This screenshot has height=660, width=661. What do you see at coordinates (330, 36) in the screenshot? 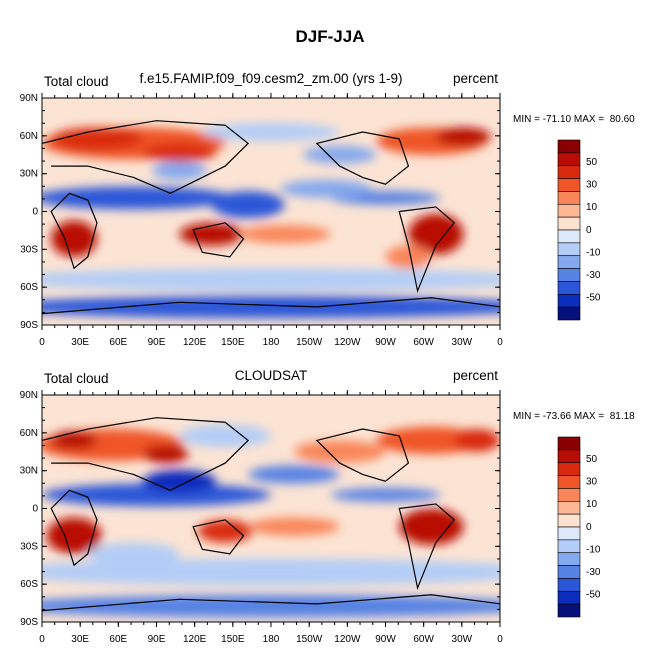
I see `figure-title: DJF-JJA` at bounding box center [330, 36].